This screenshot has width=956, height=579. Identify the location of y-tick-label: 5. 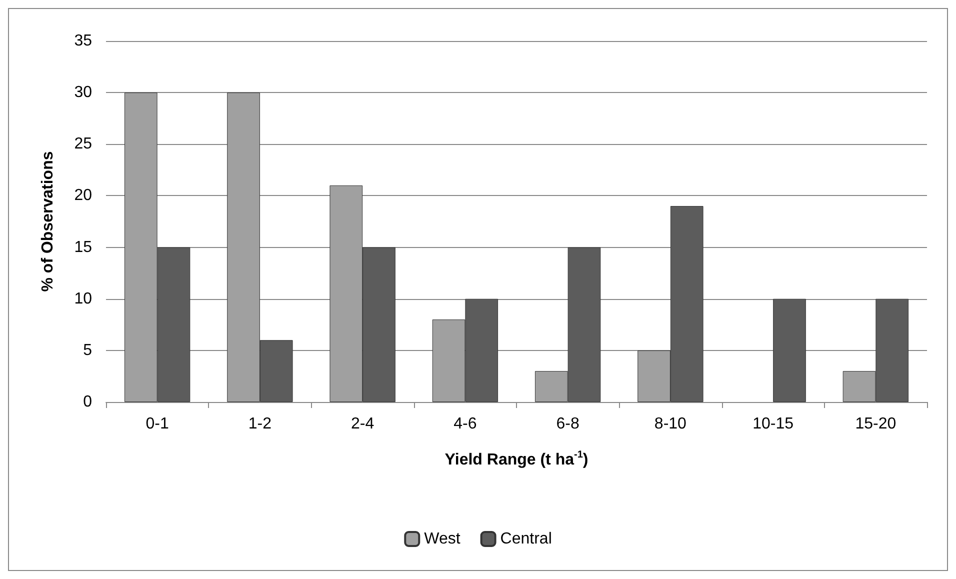
(87, 350).